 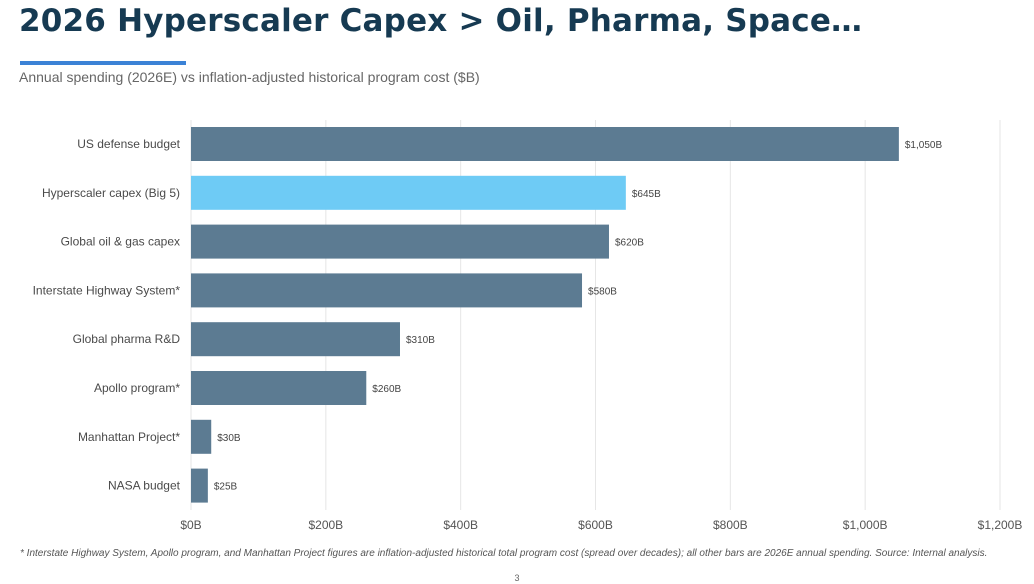 I want to click on x-tick-label: $1,000B, so click(x=865, y=525).